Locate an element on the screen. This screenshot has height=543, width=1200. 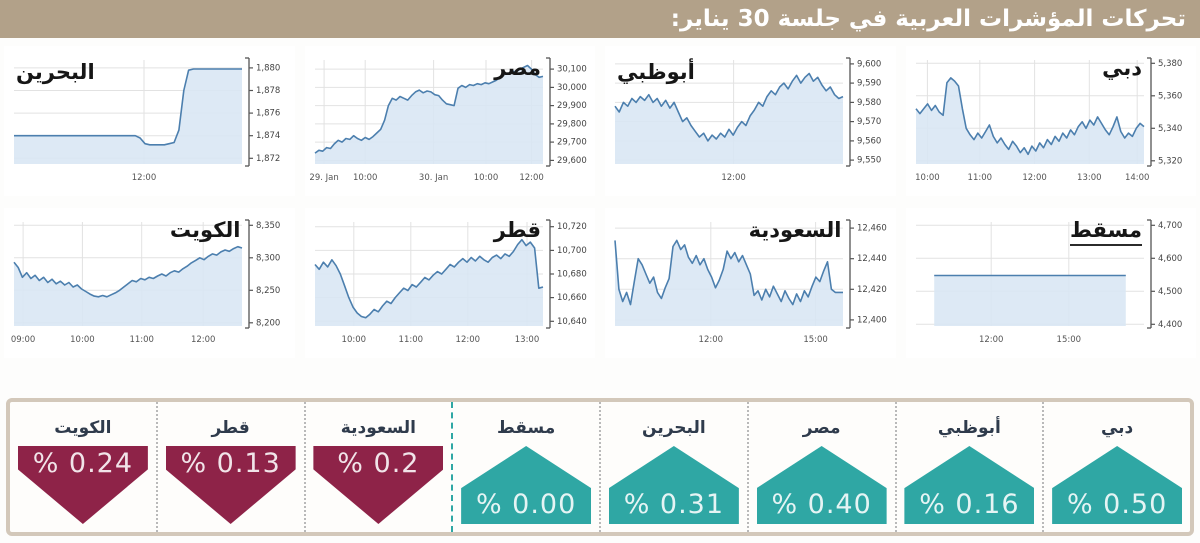
svg-text: 12,460 is located at coordinates (872, 229).